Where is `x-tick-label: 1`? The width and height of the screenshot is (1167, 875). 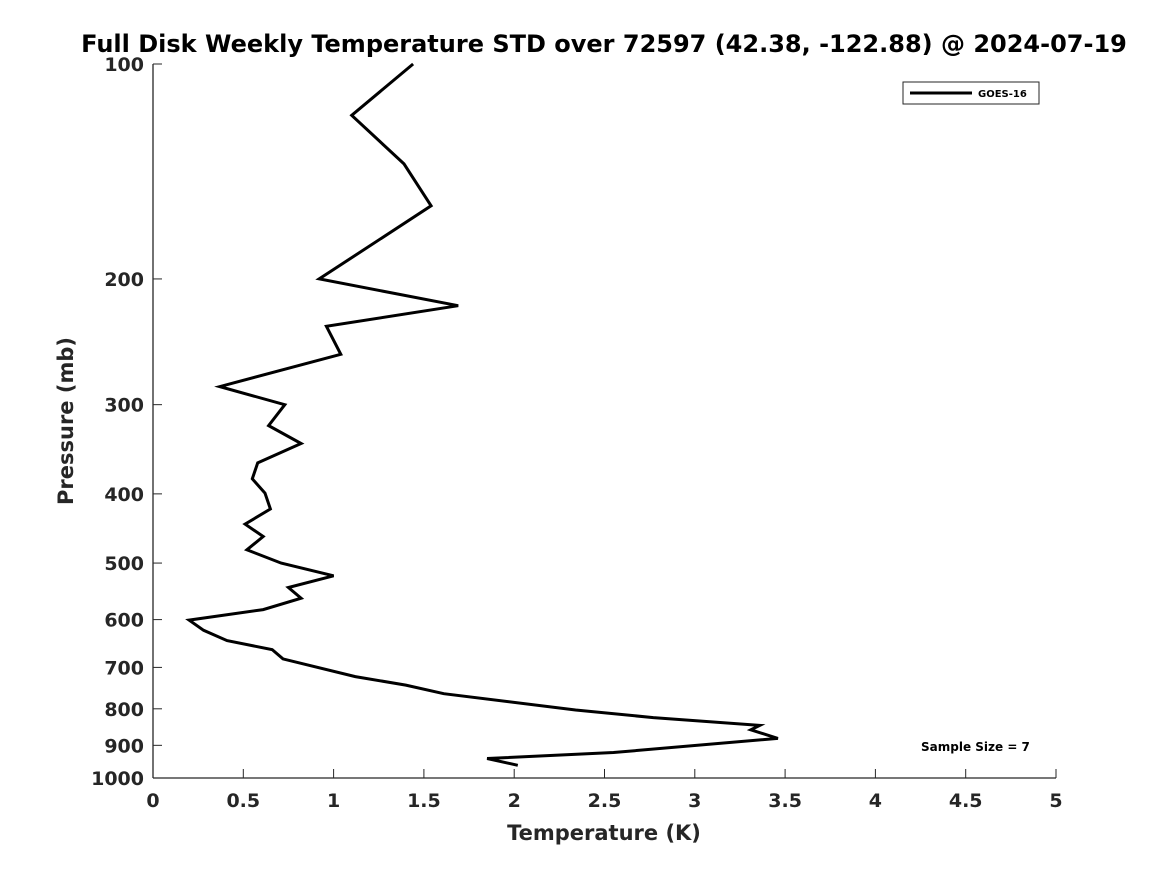 x-tick-label: 1 is located at coordinates (333, 801).